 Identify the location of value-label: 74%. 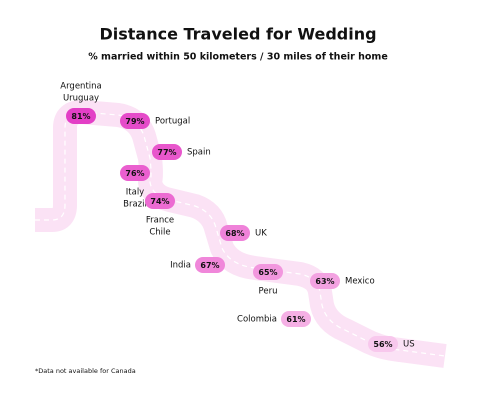
(159, 201).